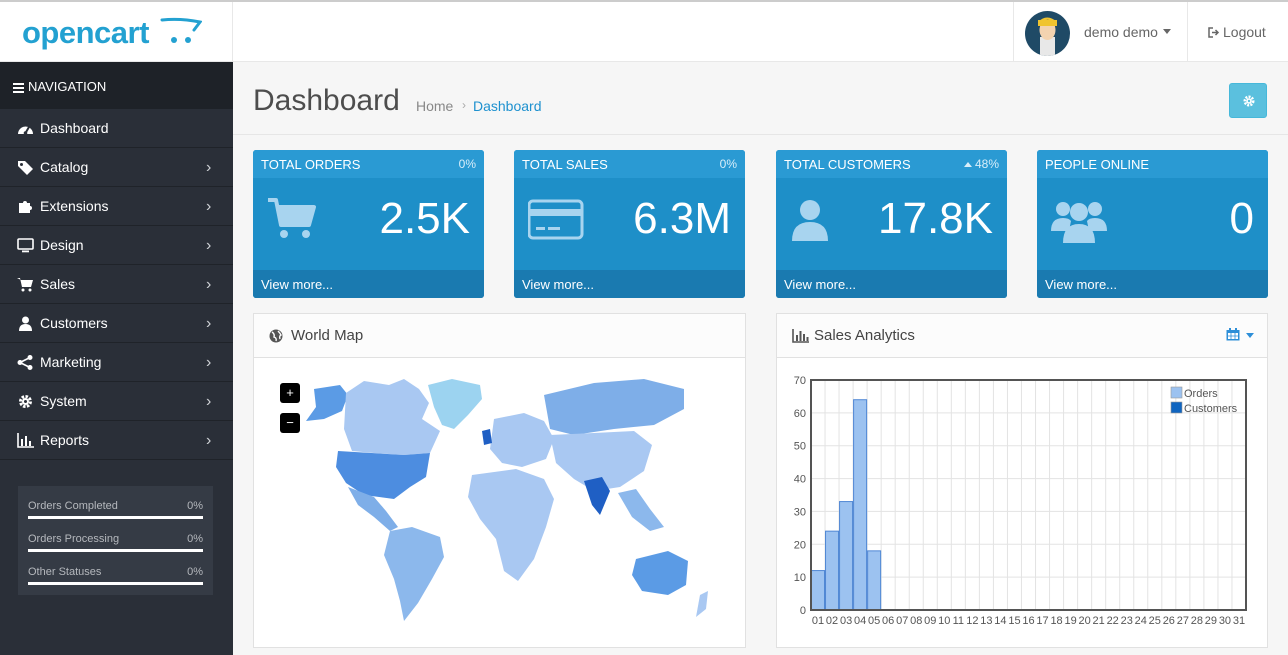  Describe the element at coordinates (1155, 621) in the screenshot. I see `x-tick-label: 25` at that location.